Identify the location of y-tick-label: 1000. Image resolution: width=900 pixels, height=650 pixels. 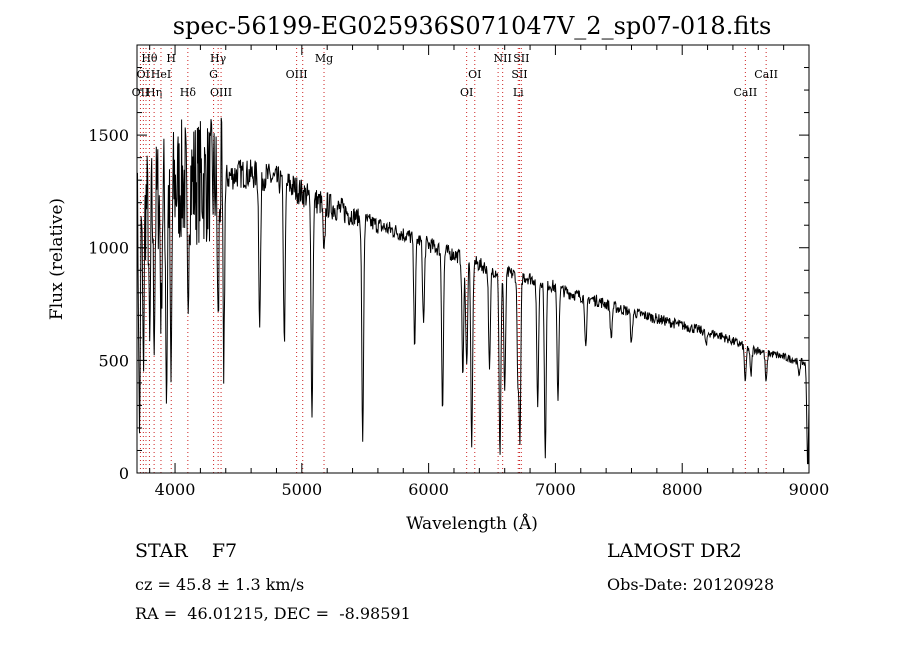
(108, 248).